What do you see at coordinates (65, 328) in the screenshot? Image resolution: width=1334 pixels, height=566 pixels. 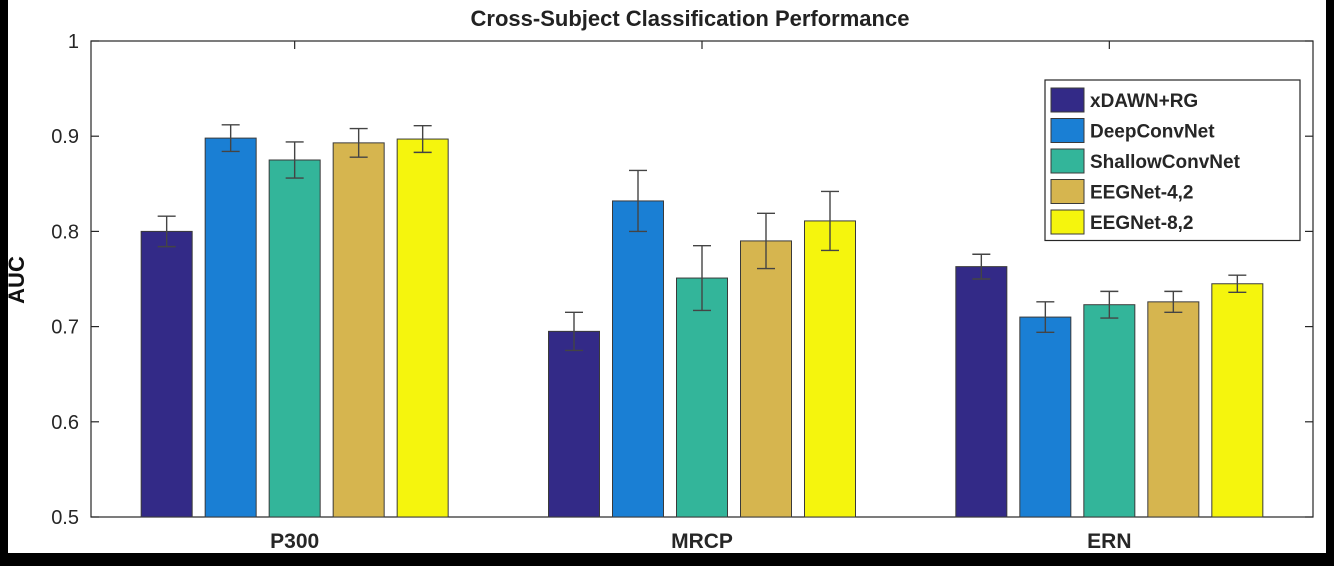 I see `y-tick-label: 0.7` at bounding box center [65, 328].